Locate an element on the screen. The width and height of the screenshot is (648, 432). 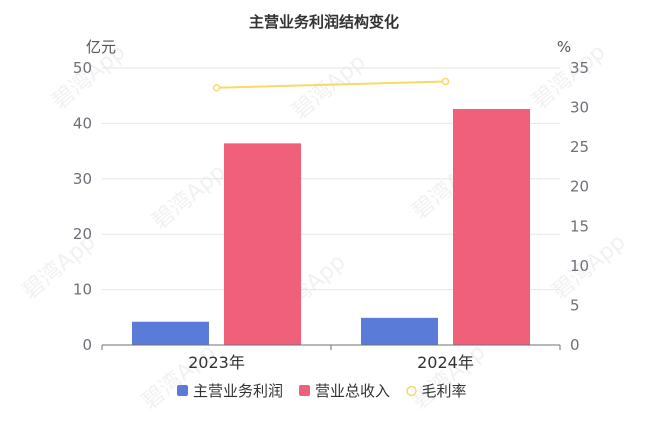
right-axis-unit: % is located at coordinates (564, 47).